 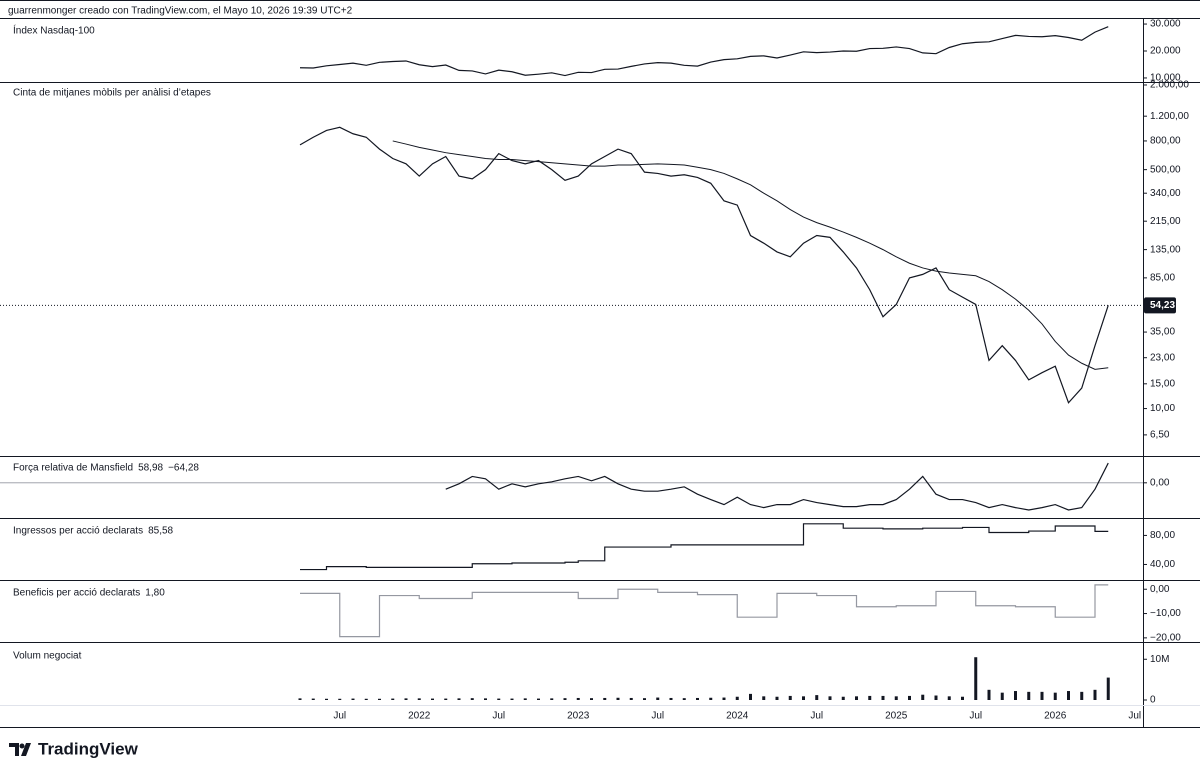 I want to click on y-tick-label: 6,50, so click(x=1160, y=435).